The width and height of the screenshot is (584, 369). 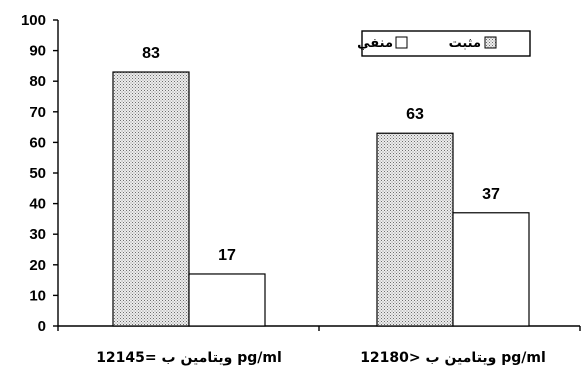 I want to click on y-tick-label: 90, so click(x=37, y=51).